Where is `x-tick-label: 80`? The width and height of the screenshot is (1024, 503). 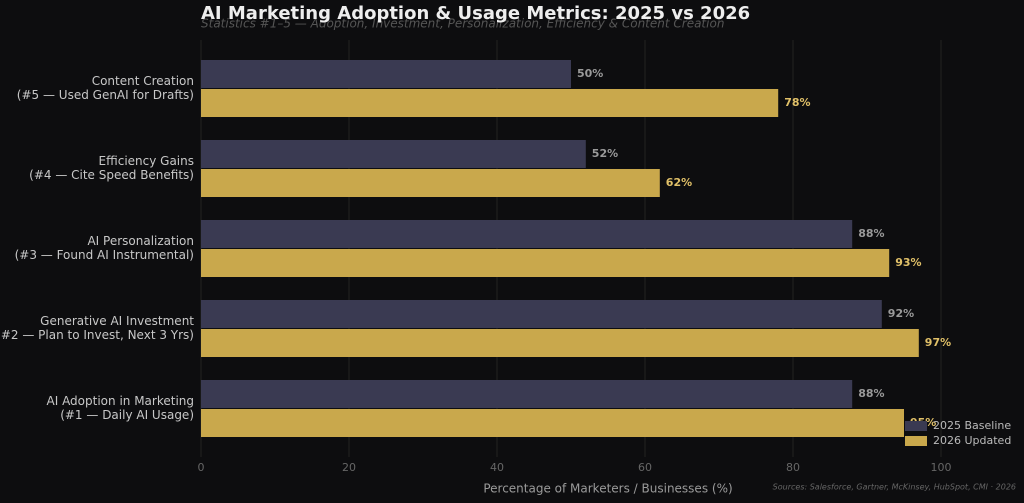 x-tick-label: 80 is located at coordinates (793, 467).